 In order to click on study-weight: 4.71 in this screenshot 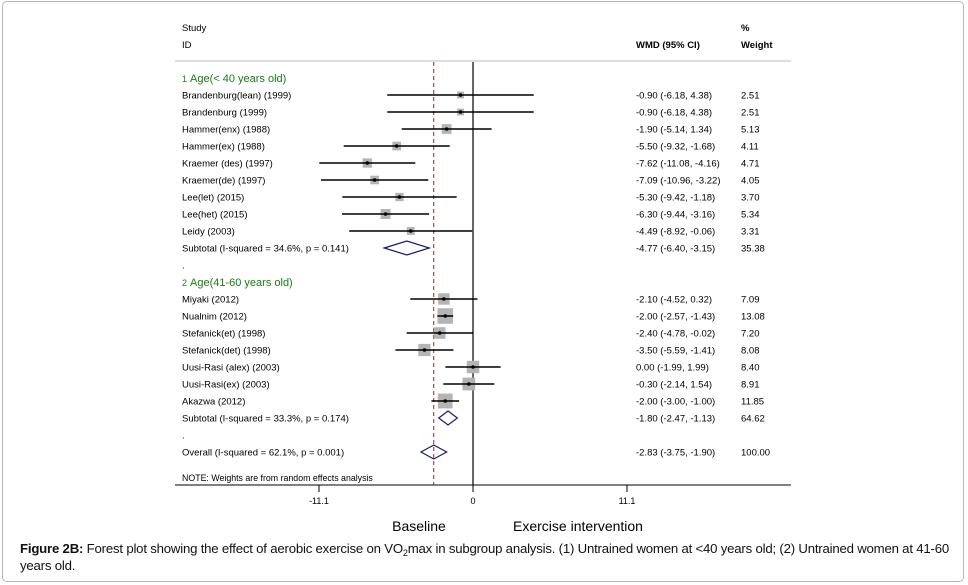, I will do `click(750, 164)`.